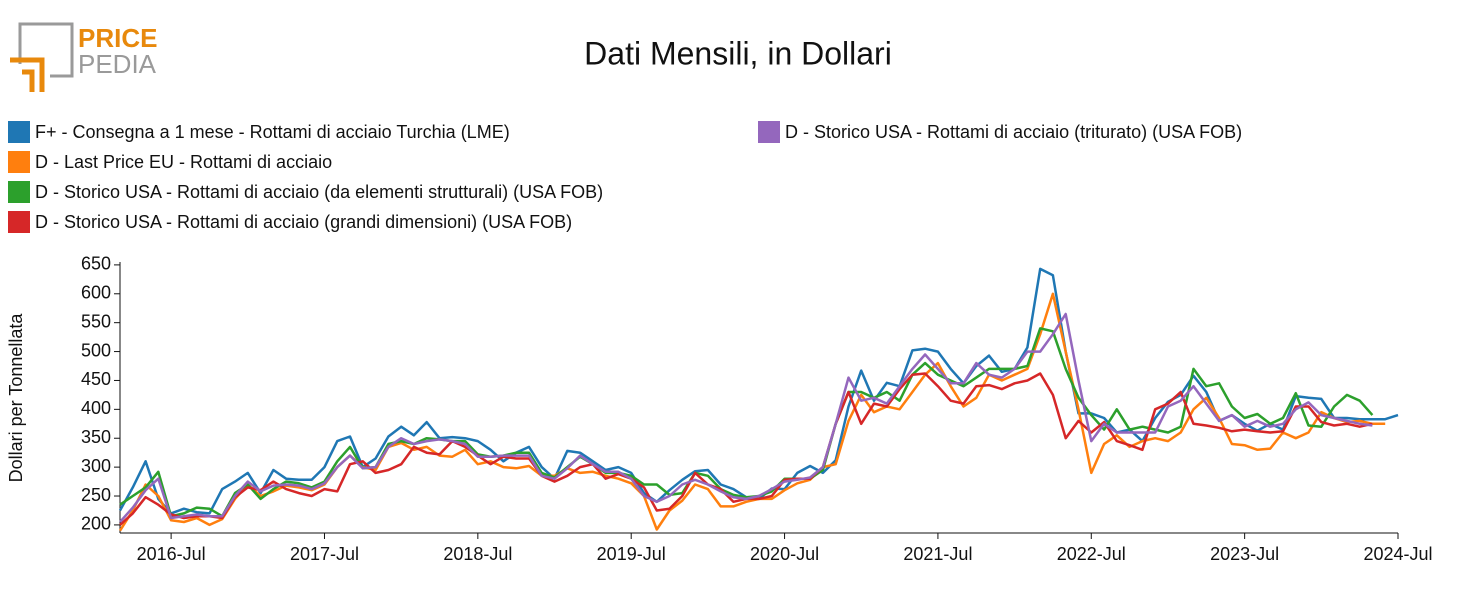 The height and width of the screenshot is (615, 1477). I want to click on y-tick-label: 300, so click(96, 466).